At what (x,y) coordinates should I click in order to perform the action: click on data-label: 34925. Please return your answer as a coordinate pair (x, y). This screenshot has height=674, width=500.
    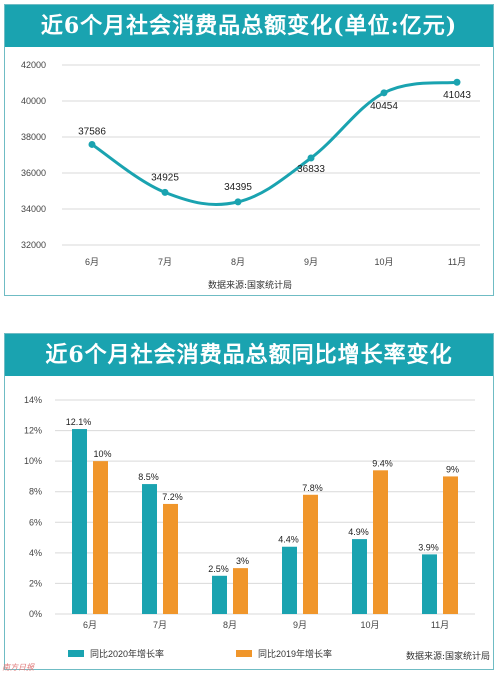
    Looking at the image, I should click on (165, 177).